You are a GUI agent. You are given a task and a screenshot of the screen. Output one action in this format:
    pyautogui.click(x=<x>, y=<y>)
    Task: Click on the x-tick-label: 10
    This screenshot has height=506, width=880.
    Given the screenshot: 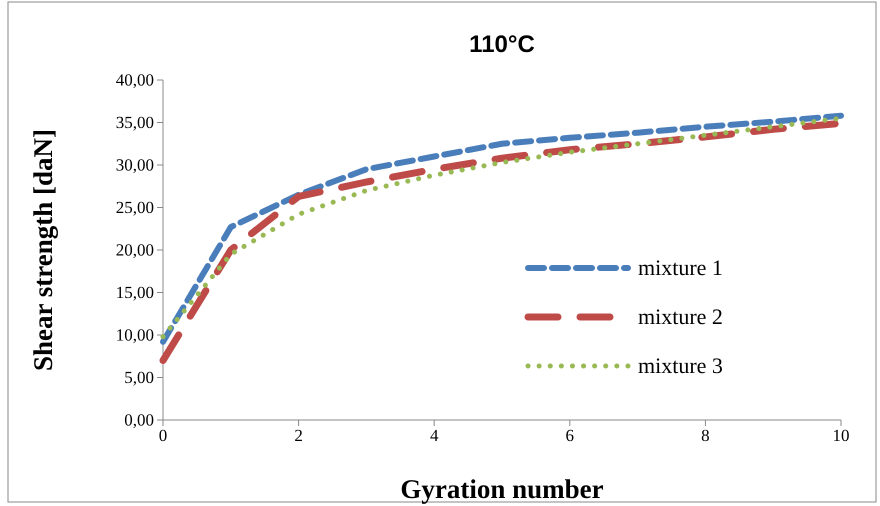 What is the action you would take?
    pyautogui.click(x=841, y=436)
    